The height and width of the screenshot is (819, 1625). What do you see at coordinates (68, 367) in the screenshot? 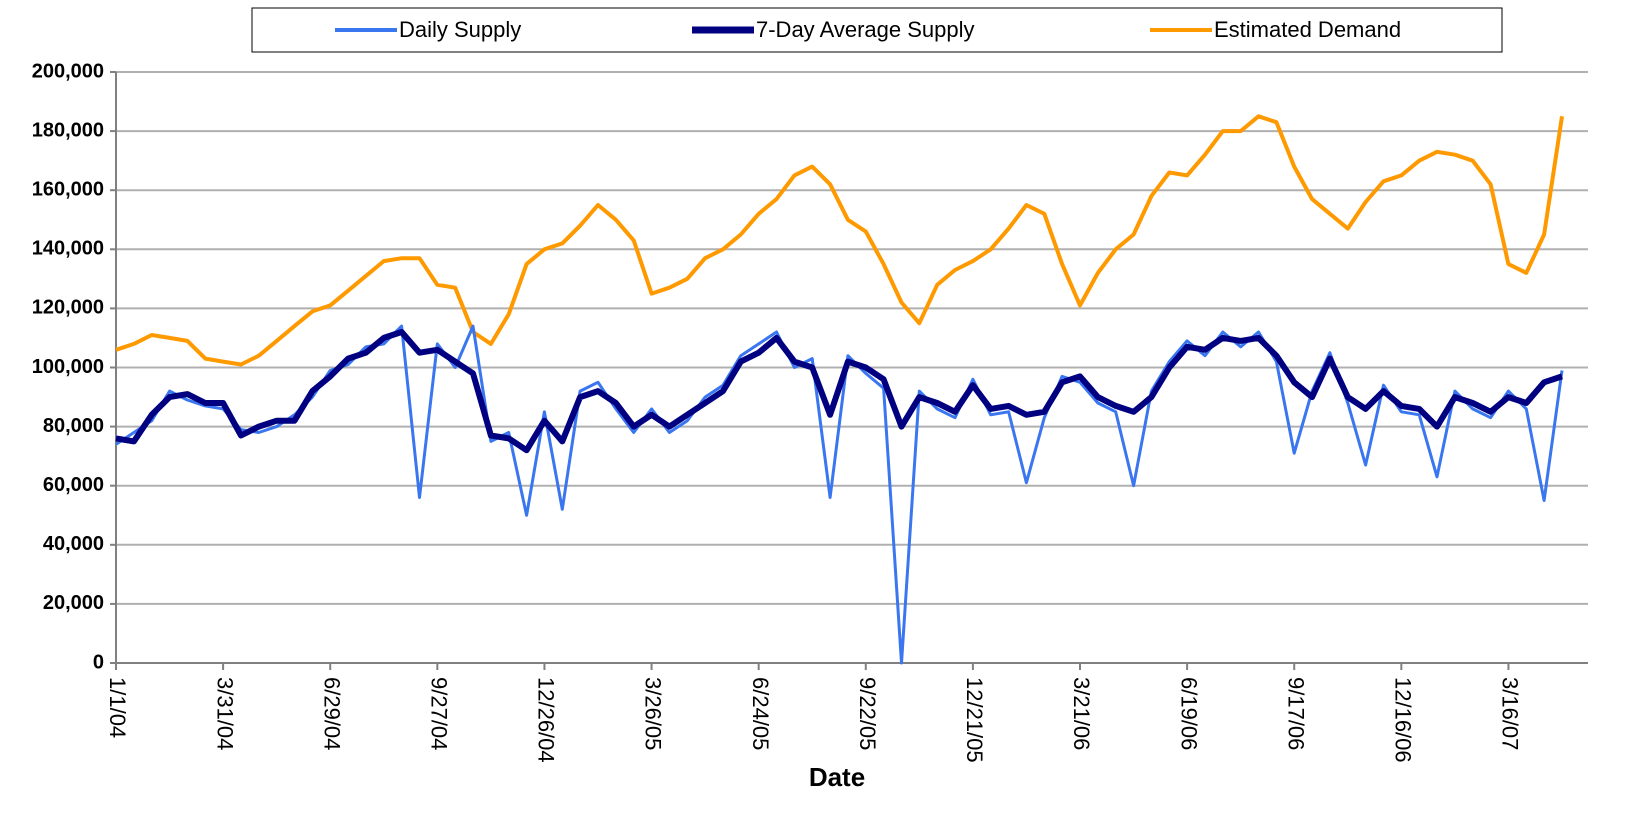
I see `y-tick-label: 100,000` at bounding box center [68, 367].